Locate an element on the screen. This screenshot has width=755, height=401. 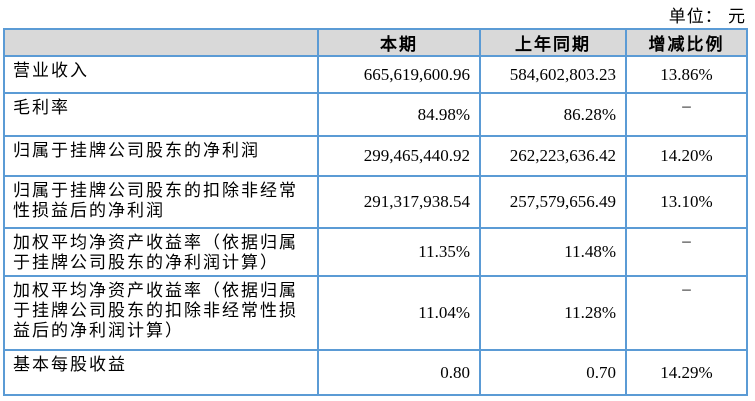
row-label: 归属于挂牌公司股东的净利润 is located at coordinates (161, 156).